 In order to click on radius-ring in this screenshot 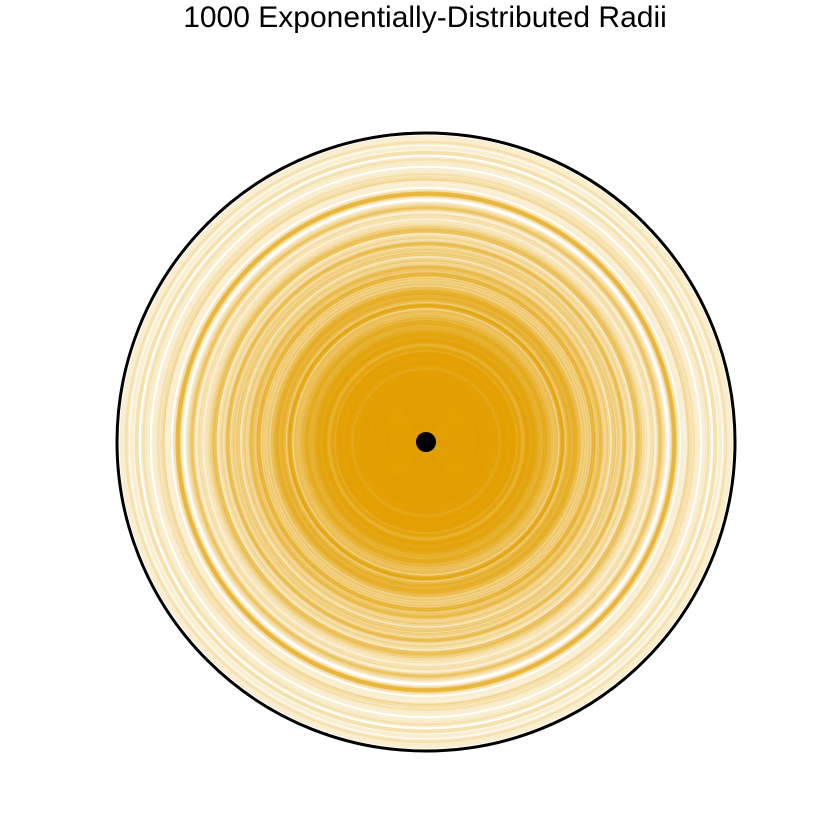, I will do `click(426, 442)`.